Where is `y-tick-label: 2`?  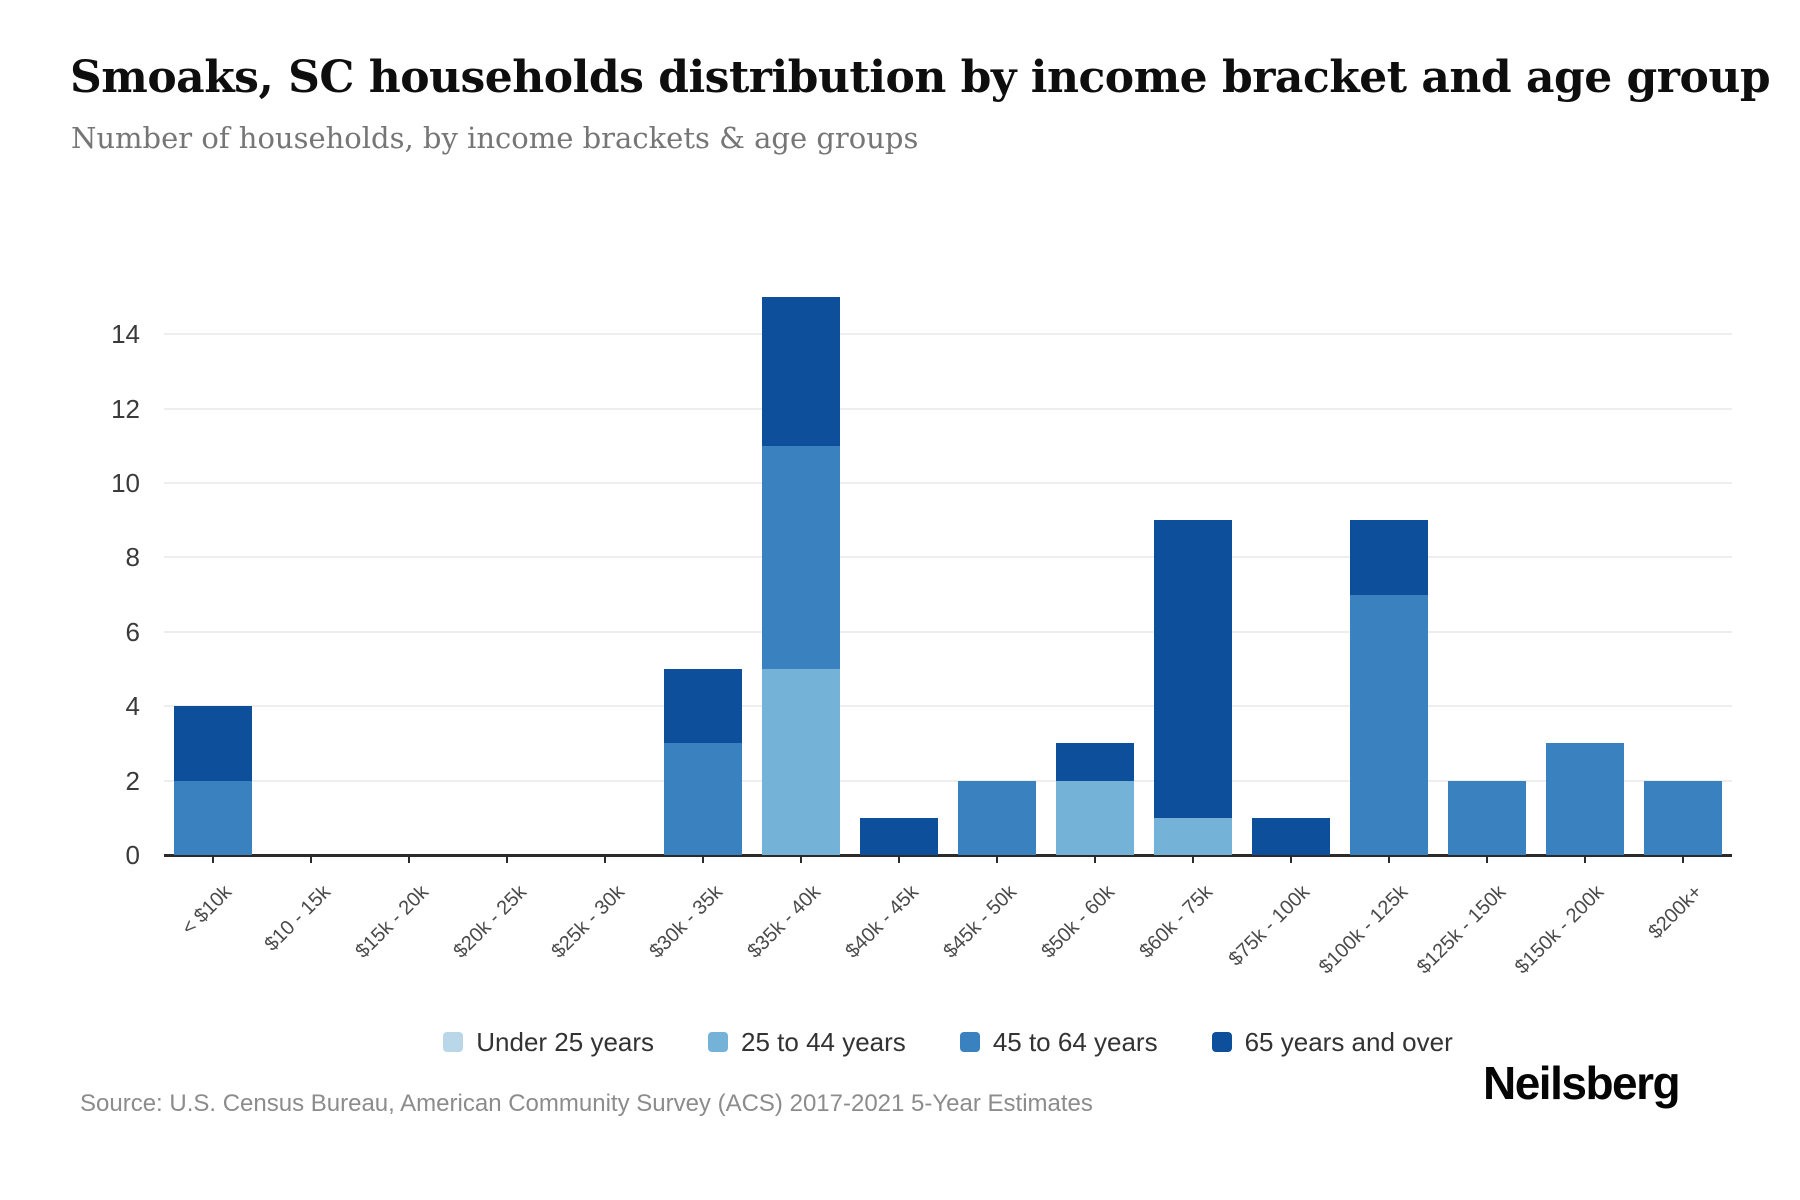
y-tick-label: 2 is located at coordinates (132, 780).